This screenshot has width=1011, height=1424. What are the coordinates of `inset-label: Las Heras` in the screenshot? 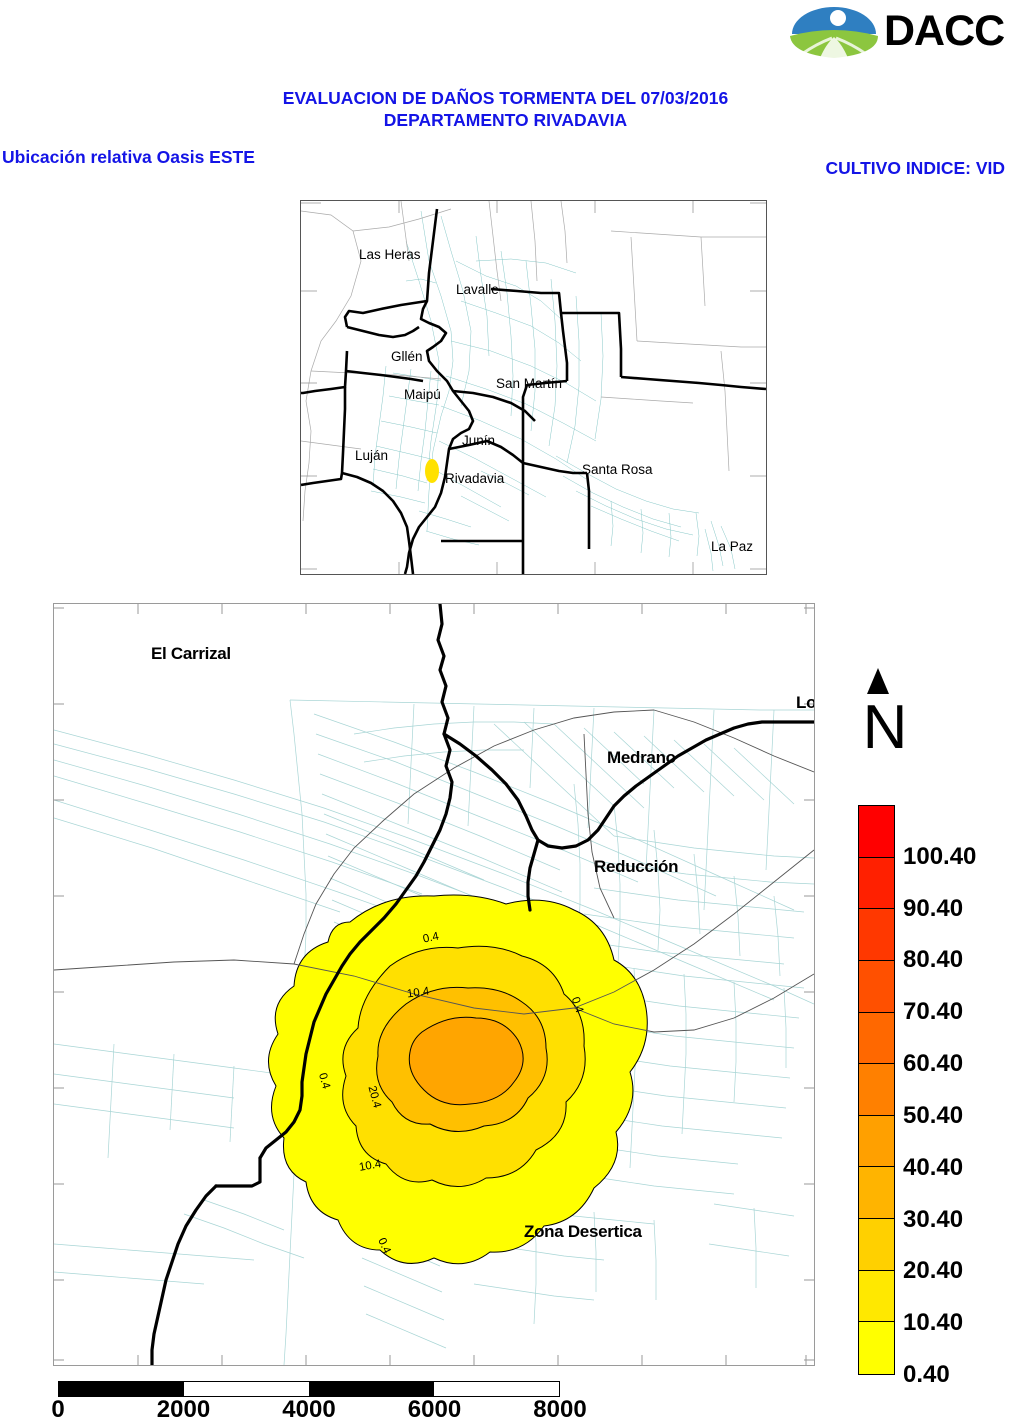 It's located at (390, 254).